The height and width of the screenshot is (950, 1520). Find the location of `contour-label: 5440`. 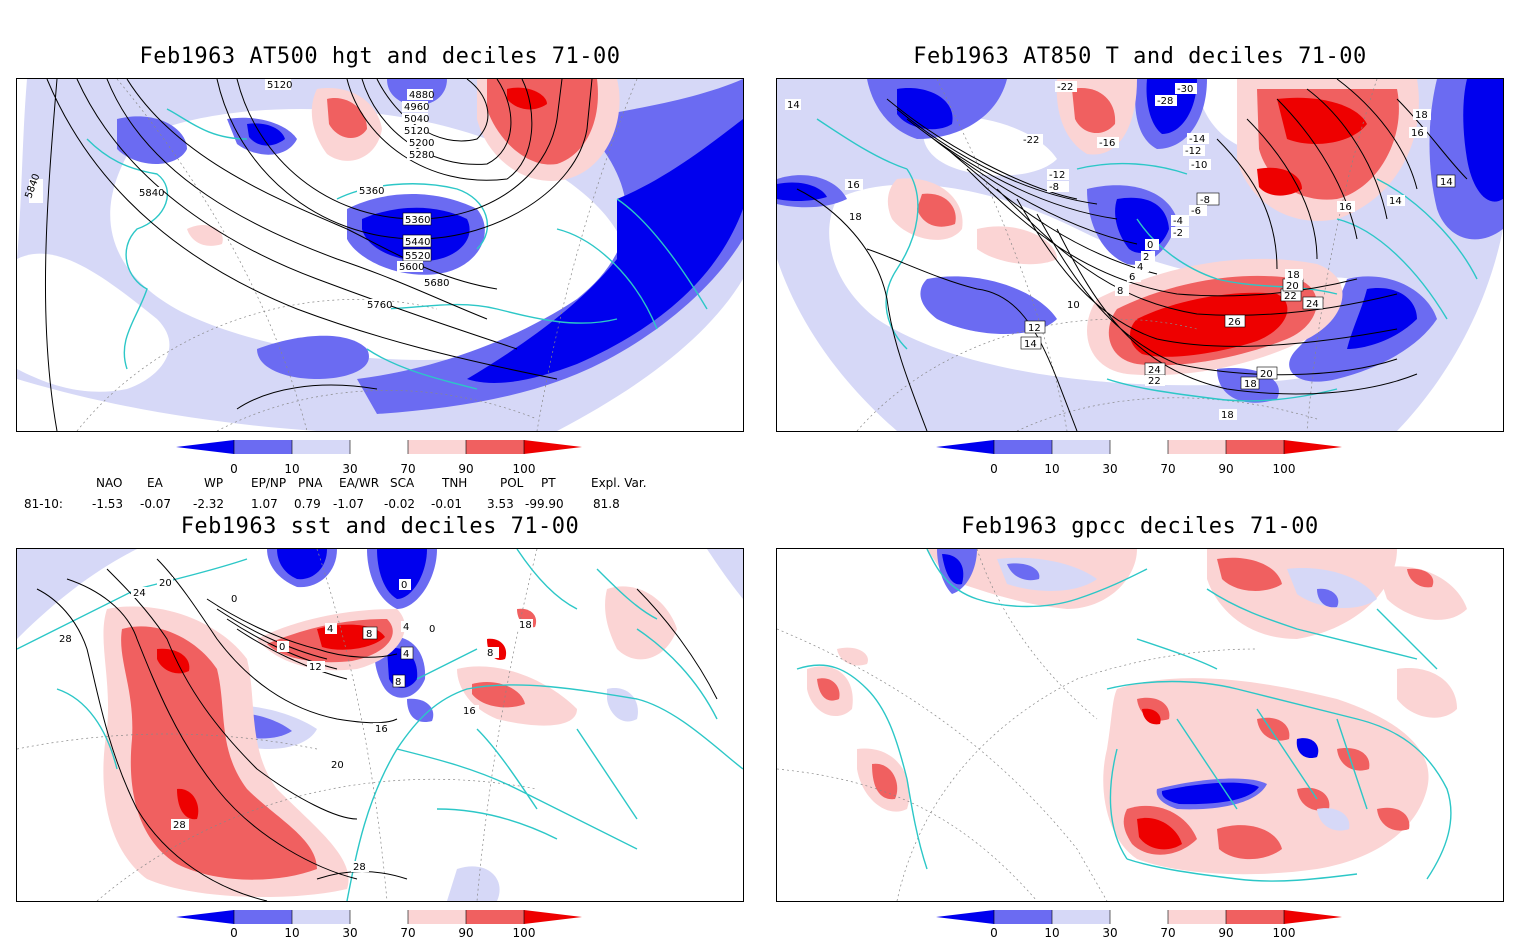

contour-label: 5440 is located at coordinates (417, 241).